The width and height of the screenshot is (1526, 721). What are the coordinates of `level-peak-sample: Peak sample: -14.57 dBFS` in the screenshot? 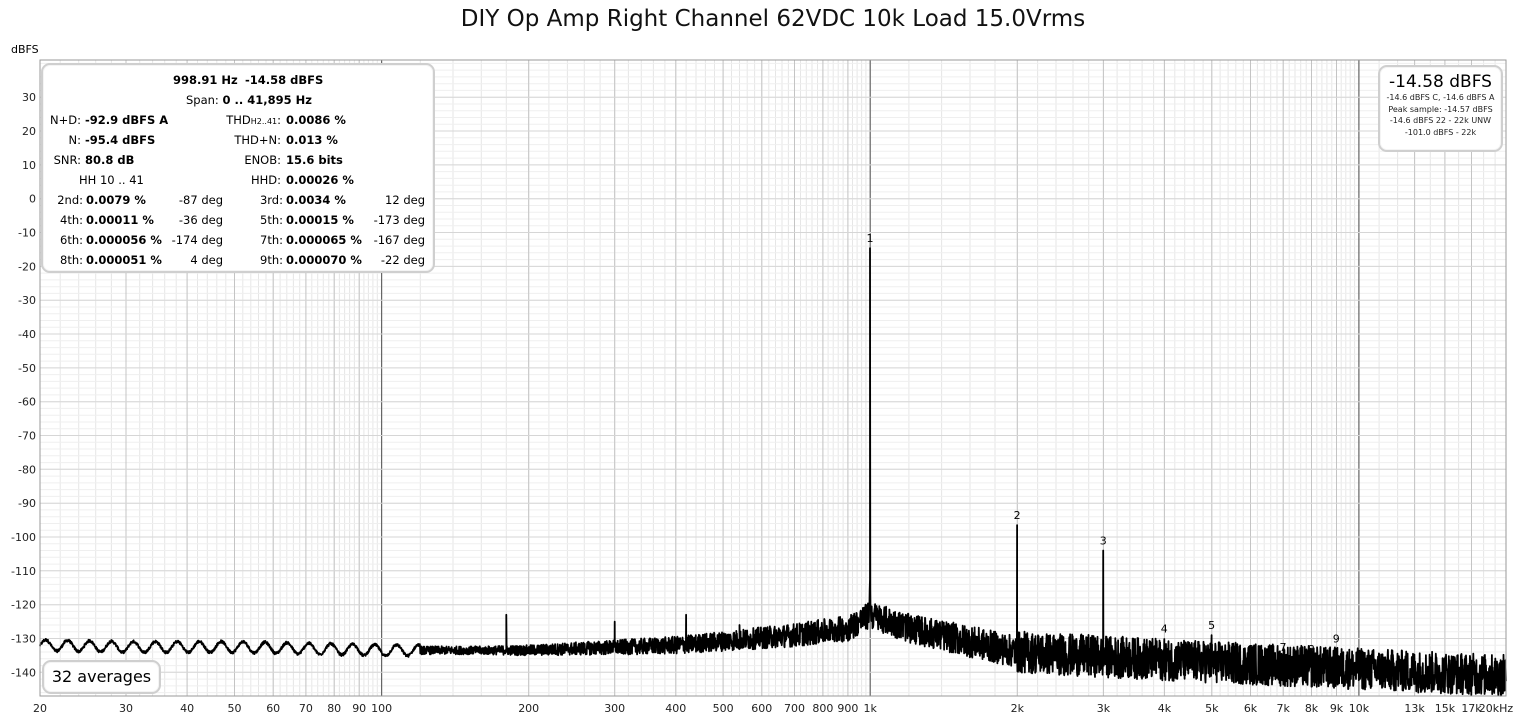 It's located at (1440, 109).